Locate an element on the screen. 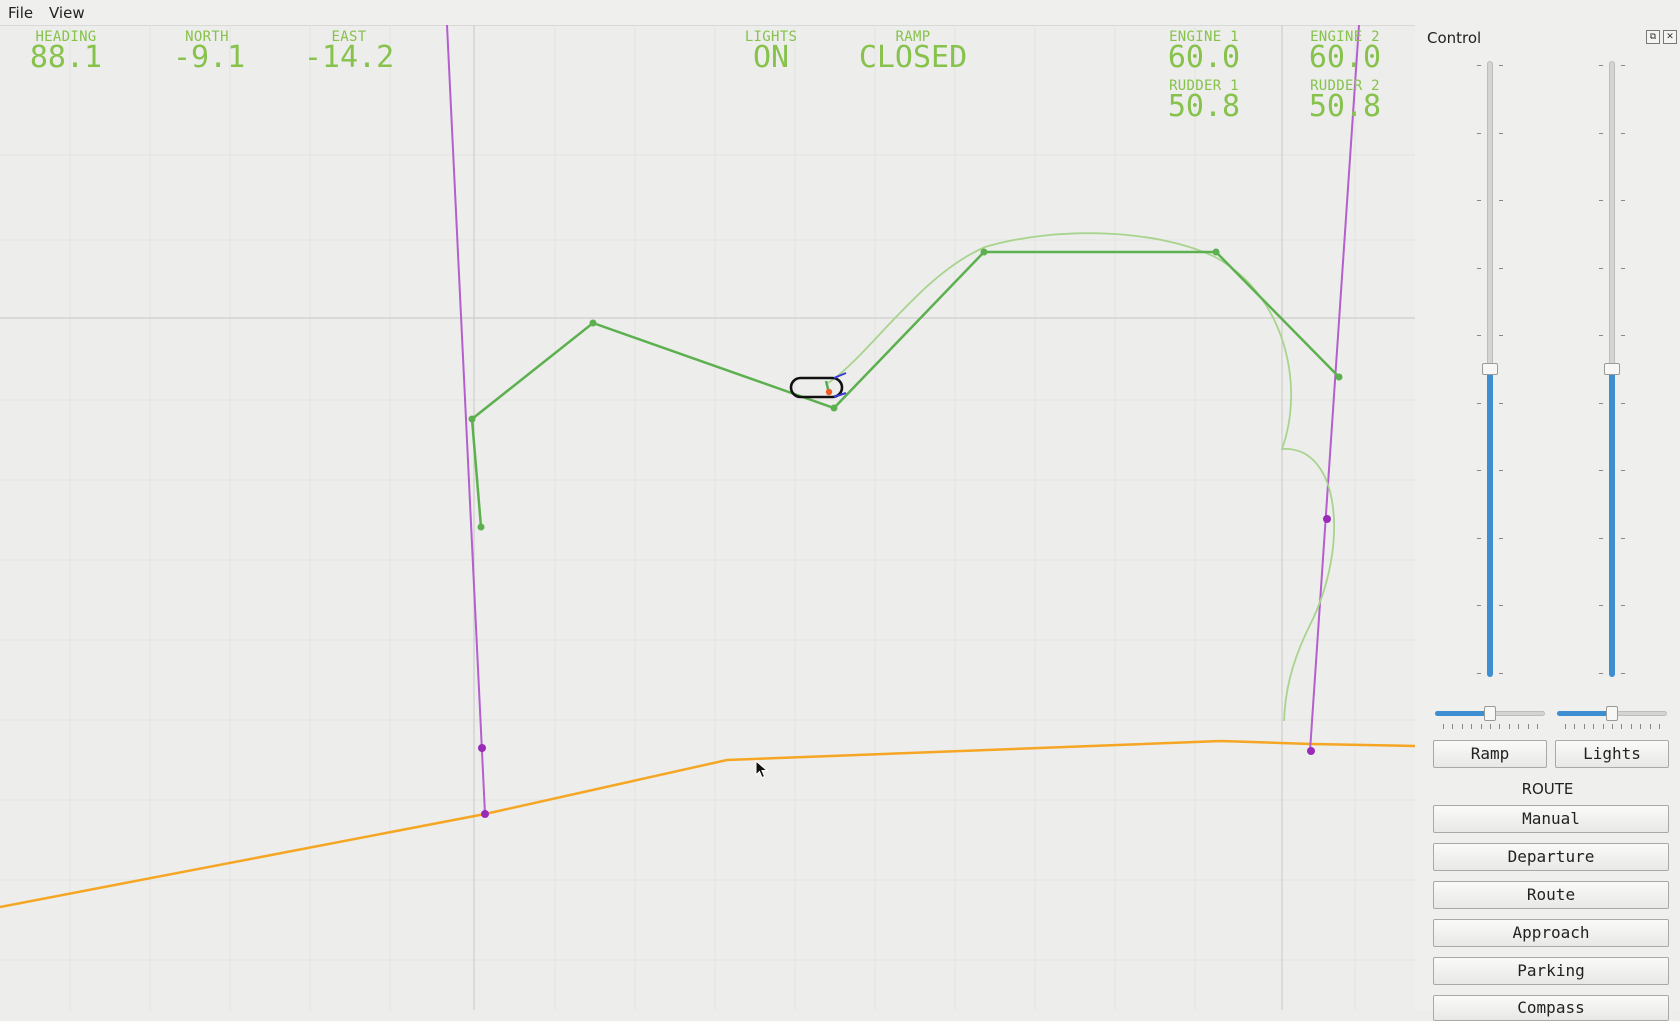  menu-bar: File View is located at coordinates (840, 13).